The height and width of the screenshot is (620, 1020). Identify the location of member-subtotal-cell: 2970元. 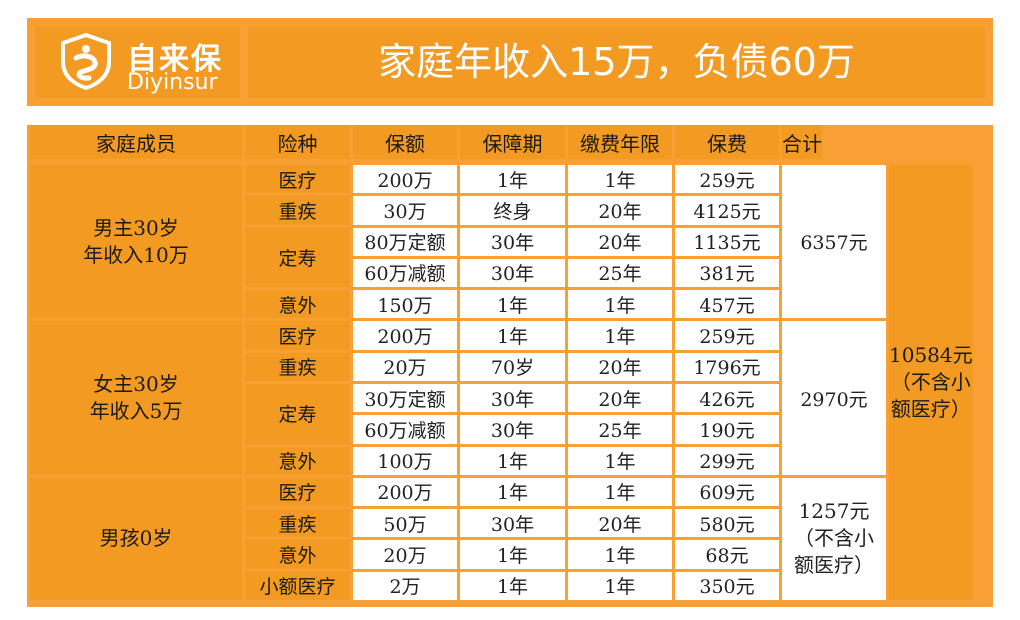
(834, 398).